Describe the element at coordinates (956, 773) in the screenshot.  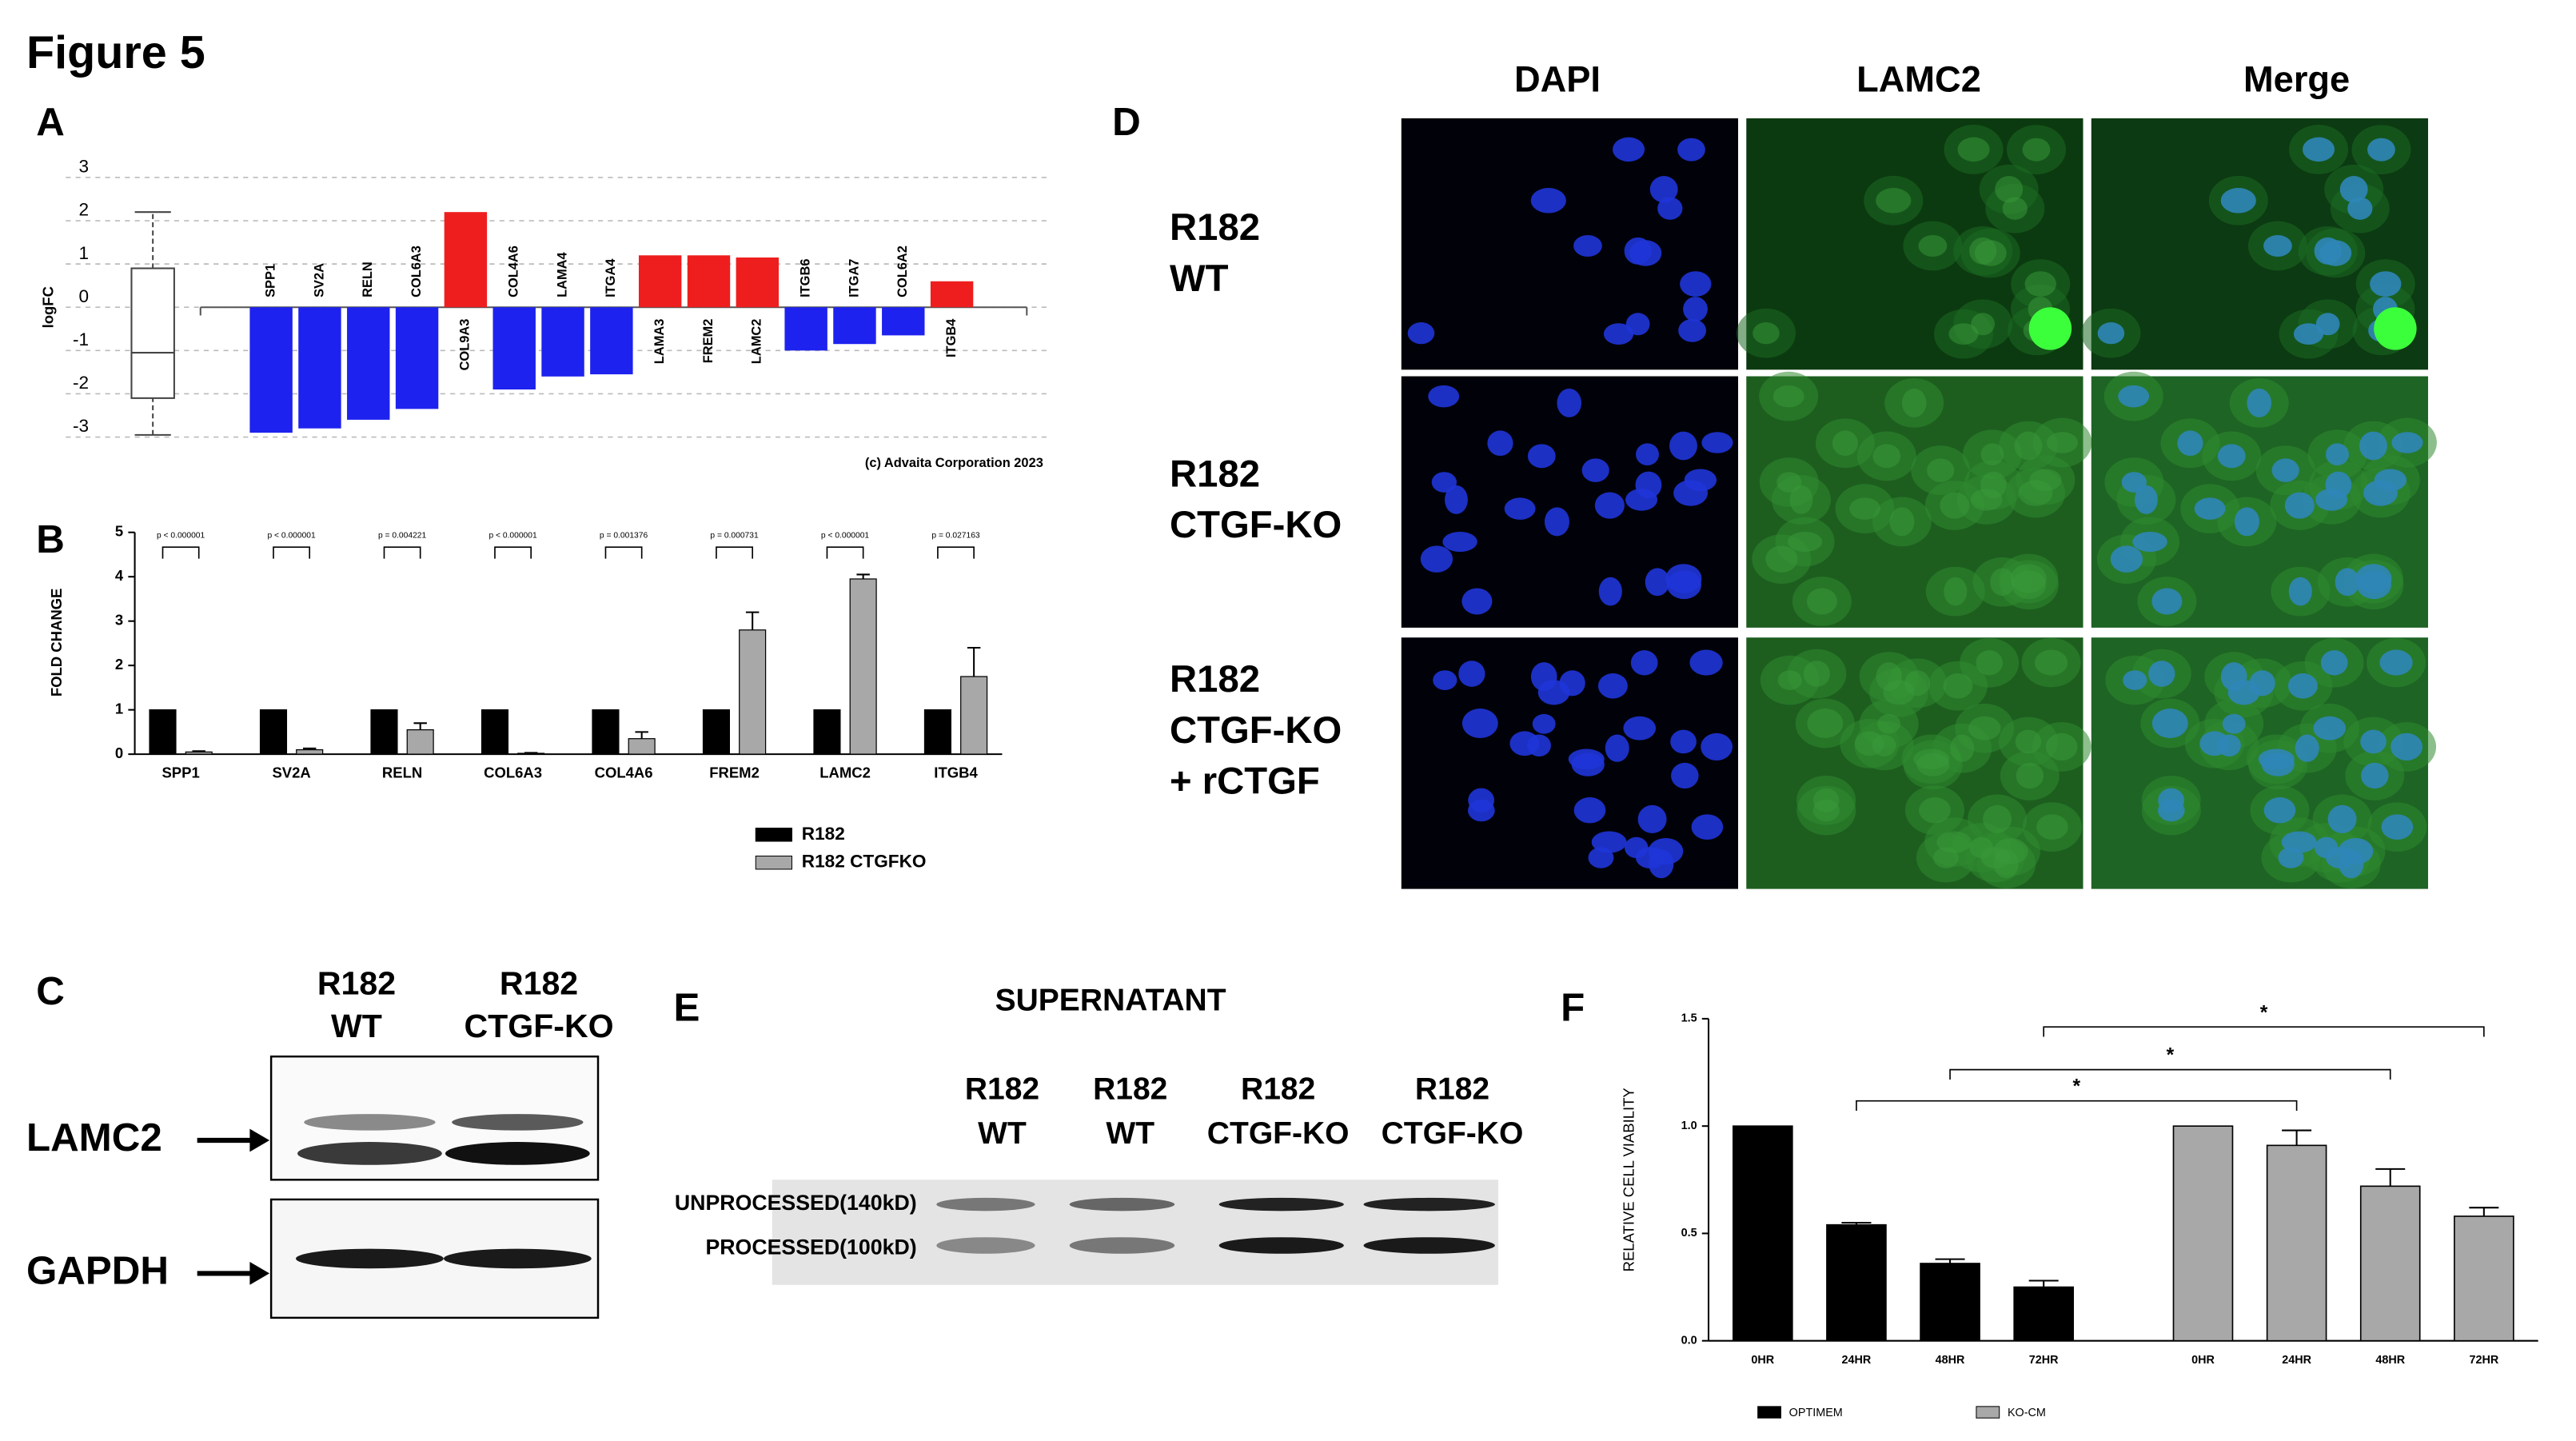
I see `x-tick-label: ITGB4` at that location.